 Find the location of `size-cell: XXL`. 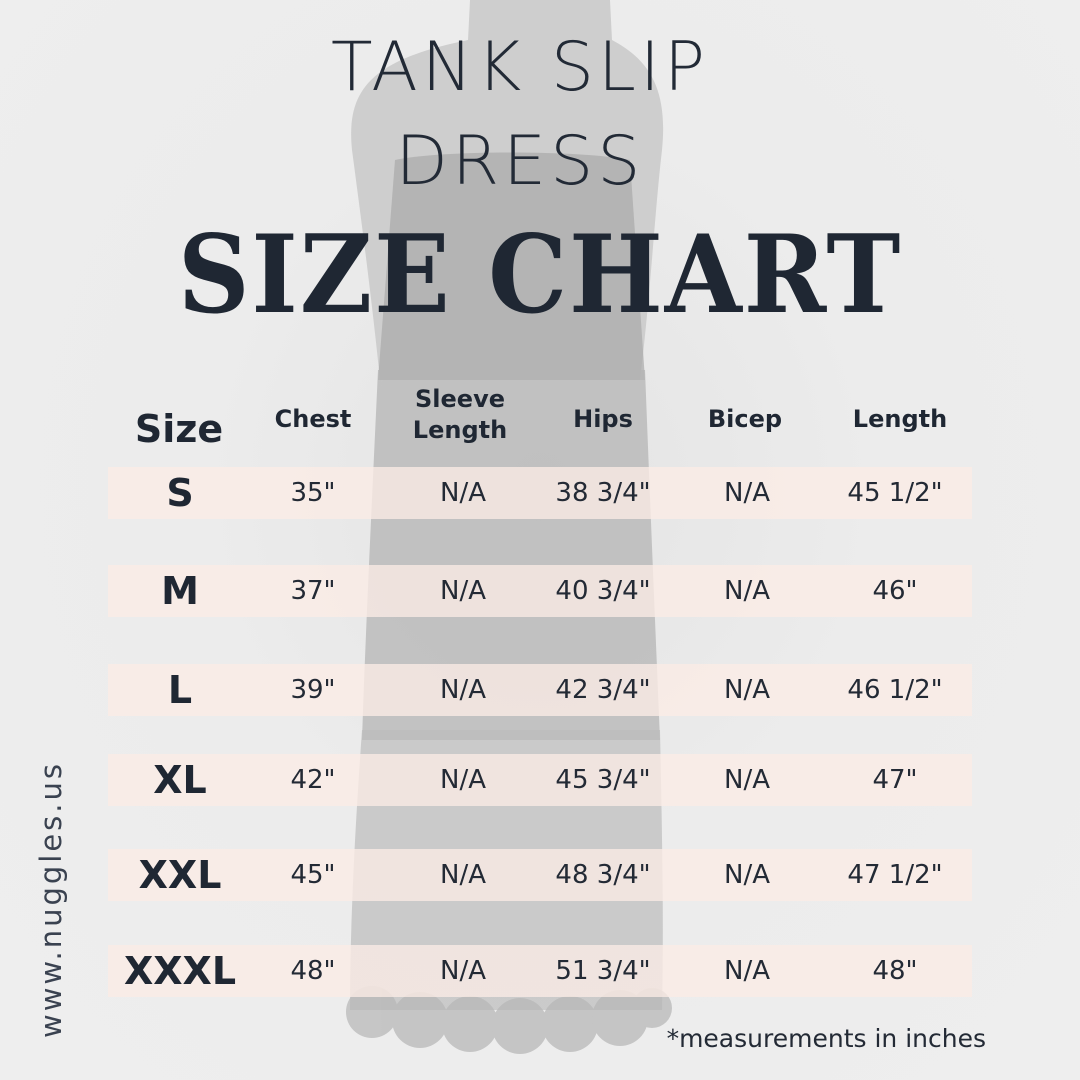

size-cell: XXL is located at coordinates (180, 875).